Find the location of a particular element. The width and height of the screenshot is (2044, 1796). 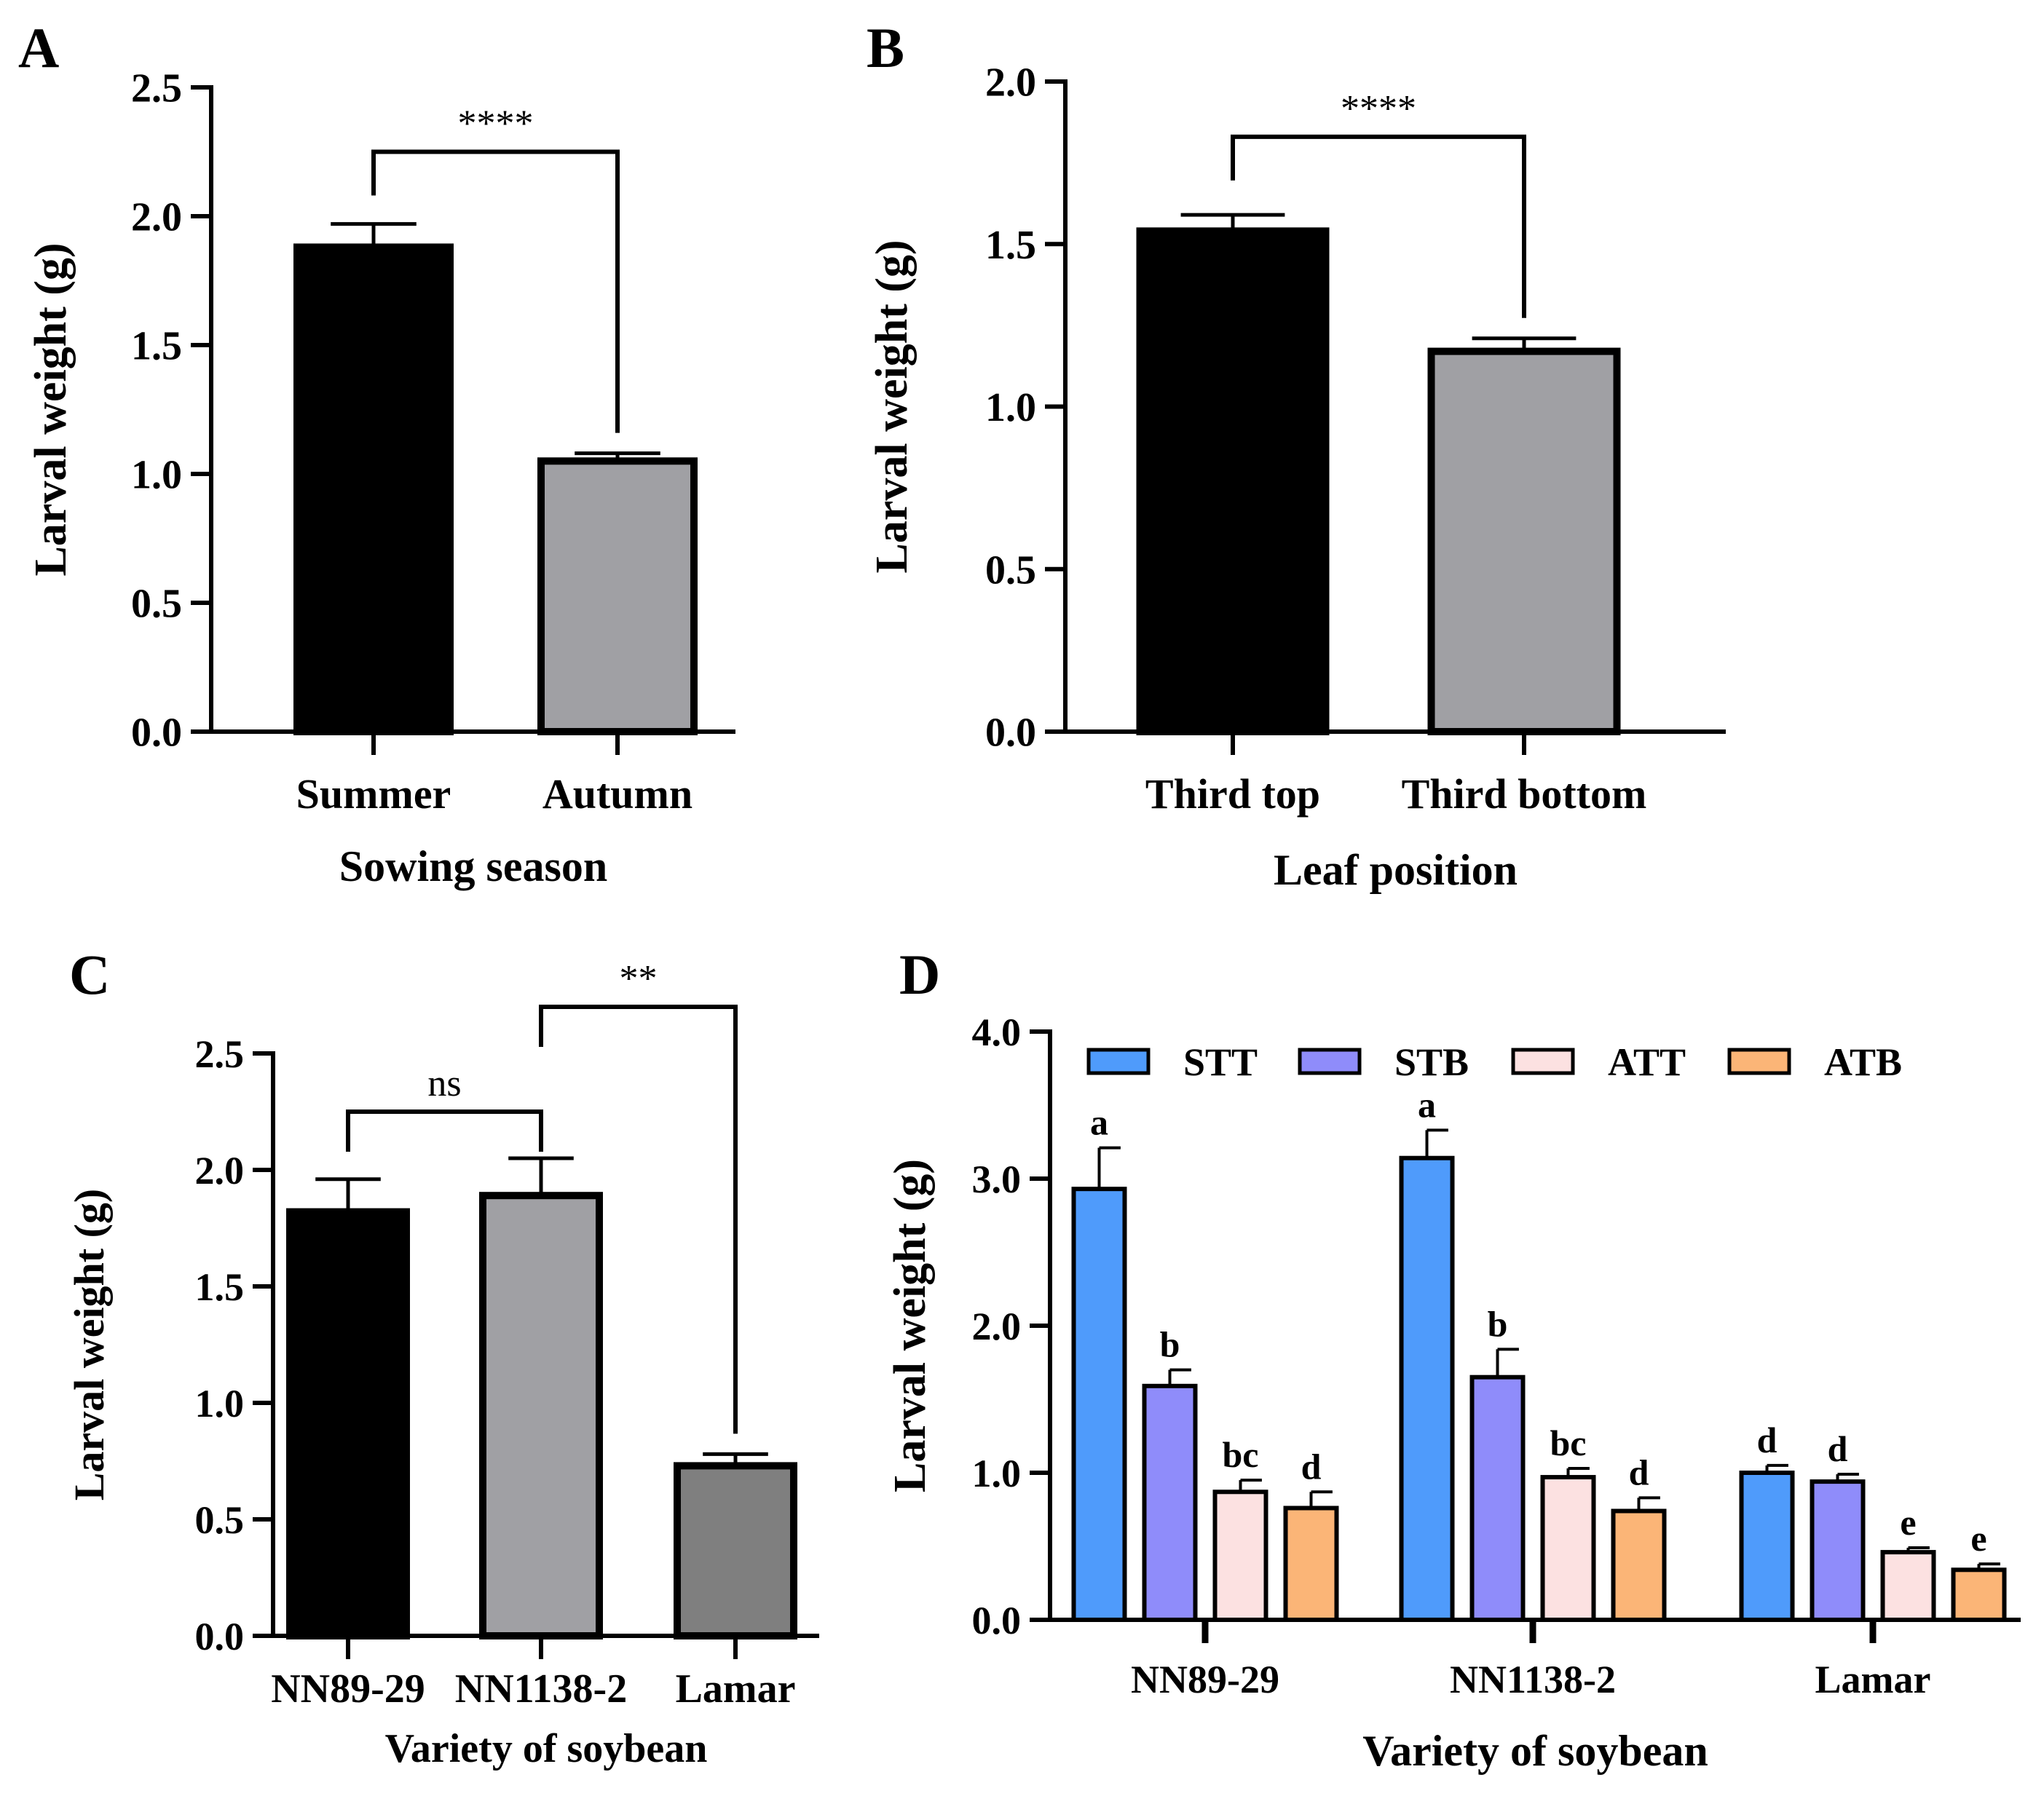

y-tick-label-A: 2.0 is located at coordinates (157, 217).